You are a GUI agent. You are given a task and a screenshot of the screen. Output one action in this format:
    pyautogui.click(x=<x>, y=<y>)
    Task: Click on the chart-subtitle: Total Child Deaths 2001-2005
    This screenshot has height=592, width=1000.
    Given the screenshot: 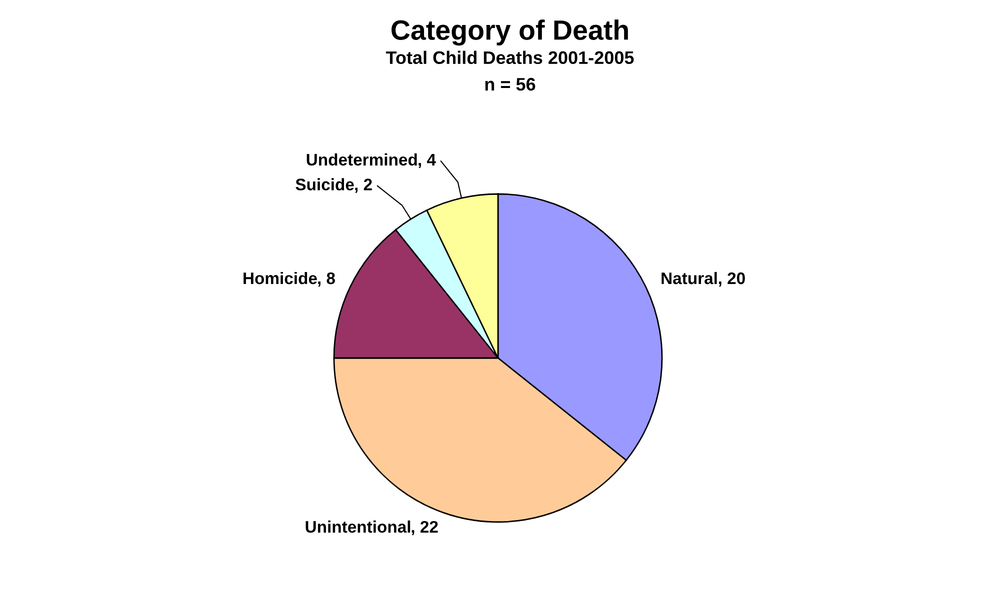 What is the action you would take?
    pyautogui.click(x=510, y=57)
    